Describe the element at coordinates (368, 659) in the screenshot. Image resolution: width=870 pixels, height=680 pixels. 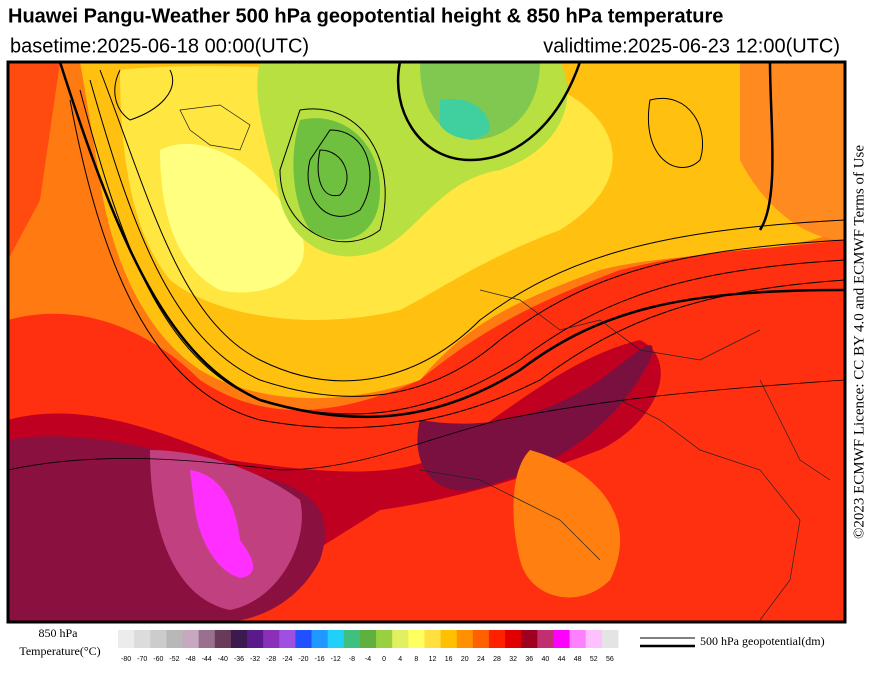
I see `colorbar-tick-label: -4` at that location.